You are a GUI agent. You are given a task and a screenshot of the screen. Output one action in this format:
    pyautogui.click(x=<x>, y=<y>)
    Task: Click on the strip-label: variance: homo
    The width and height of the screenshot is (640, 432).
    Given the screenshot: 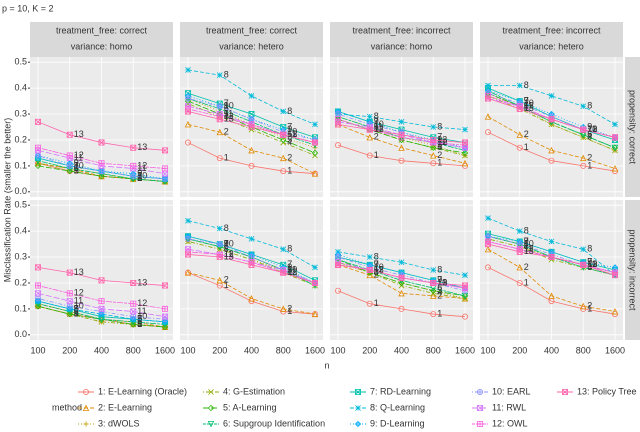 What is the action you would take?
    pyautogui.click(x=102, y=46)
    